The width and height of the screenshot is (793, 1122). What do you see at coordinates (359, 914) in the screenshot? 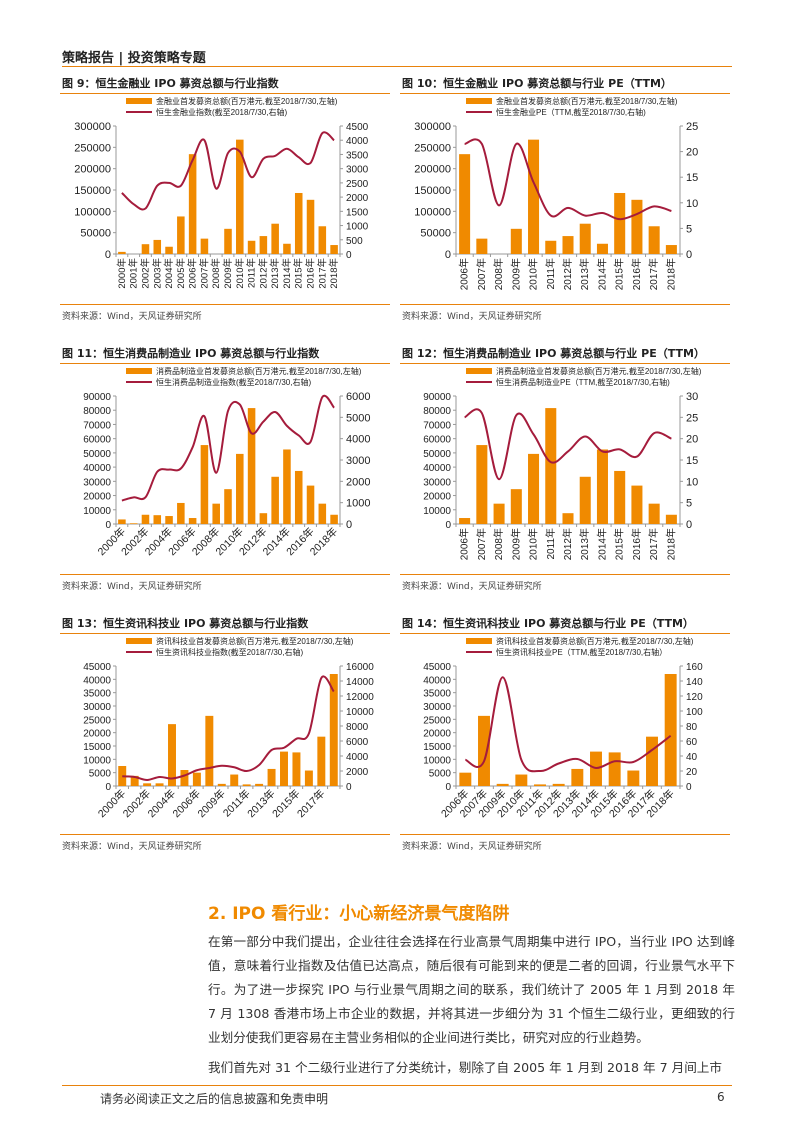
I see `section-title: 2. IPO 看行业：小心新经济景气度陷阱` at bounding box center [359, 914].